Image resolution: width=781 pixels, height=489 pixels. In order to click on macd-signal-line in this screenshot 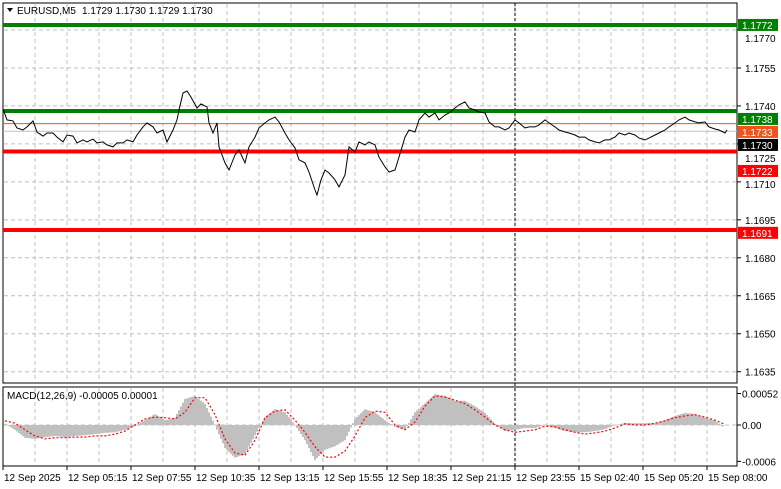, I will do `click(365, 426)`.